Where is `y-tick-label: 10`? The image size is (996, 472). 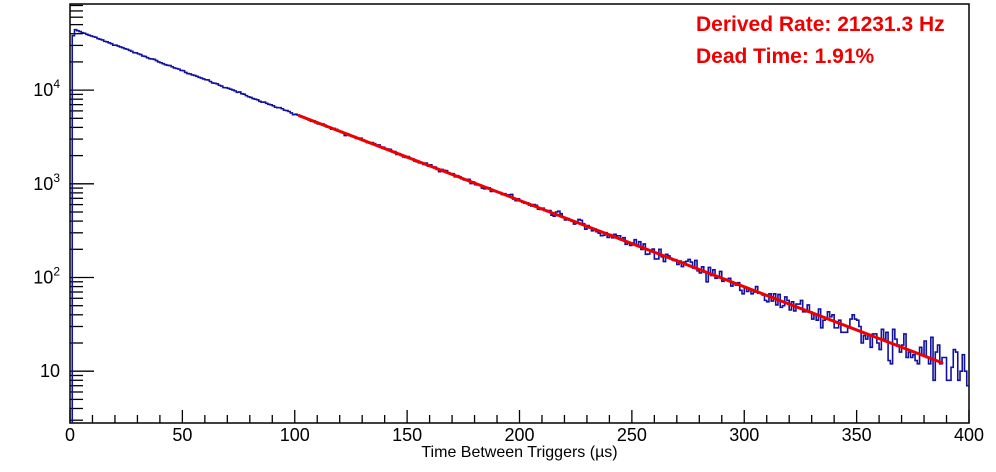
y-tick-label: 10 is located at coordinates (50, 371).